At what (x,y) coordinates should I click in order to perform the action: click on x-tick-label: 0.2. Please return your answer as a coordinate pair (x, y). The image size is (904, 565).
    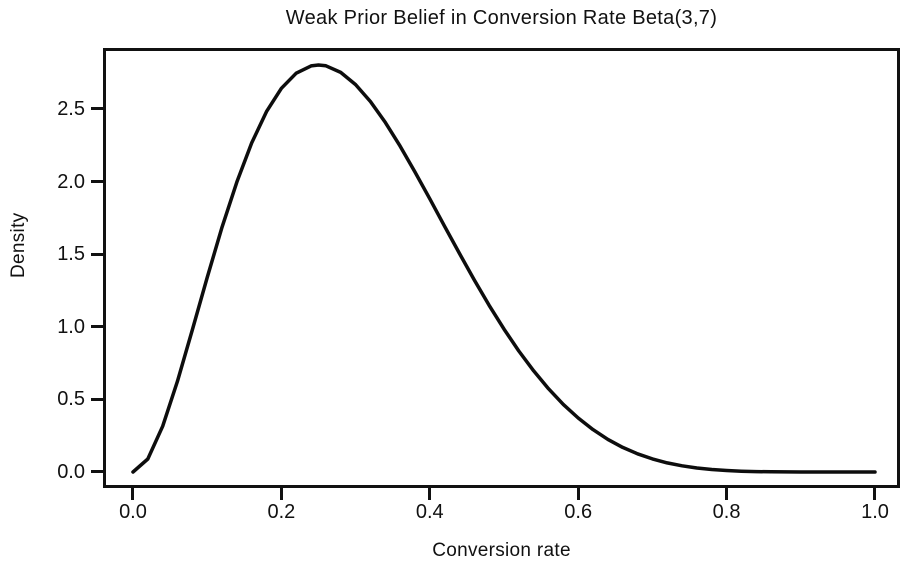
    Looking at the image, I should click on (281, 512).